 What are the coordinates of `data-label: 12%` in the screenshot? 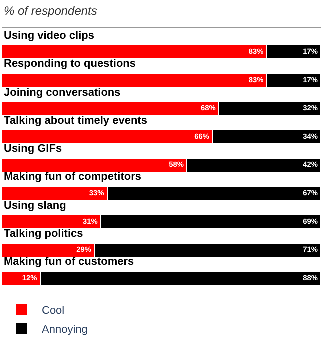 It's located at (30, 278).